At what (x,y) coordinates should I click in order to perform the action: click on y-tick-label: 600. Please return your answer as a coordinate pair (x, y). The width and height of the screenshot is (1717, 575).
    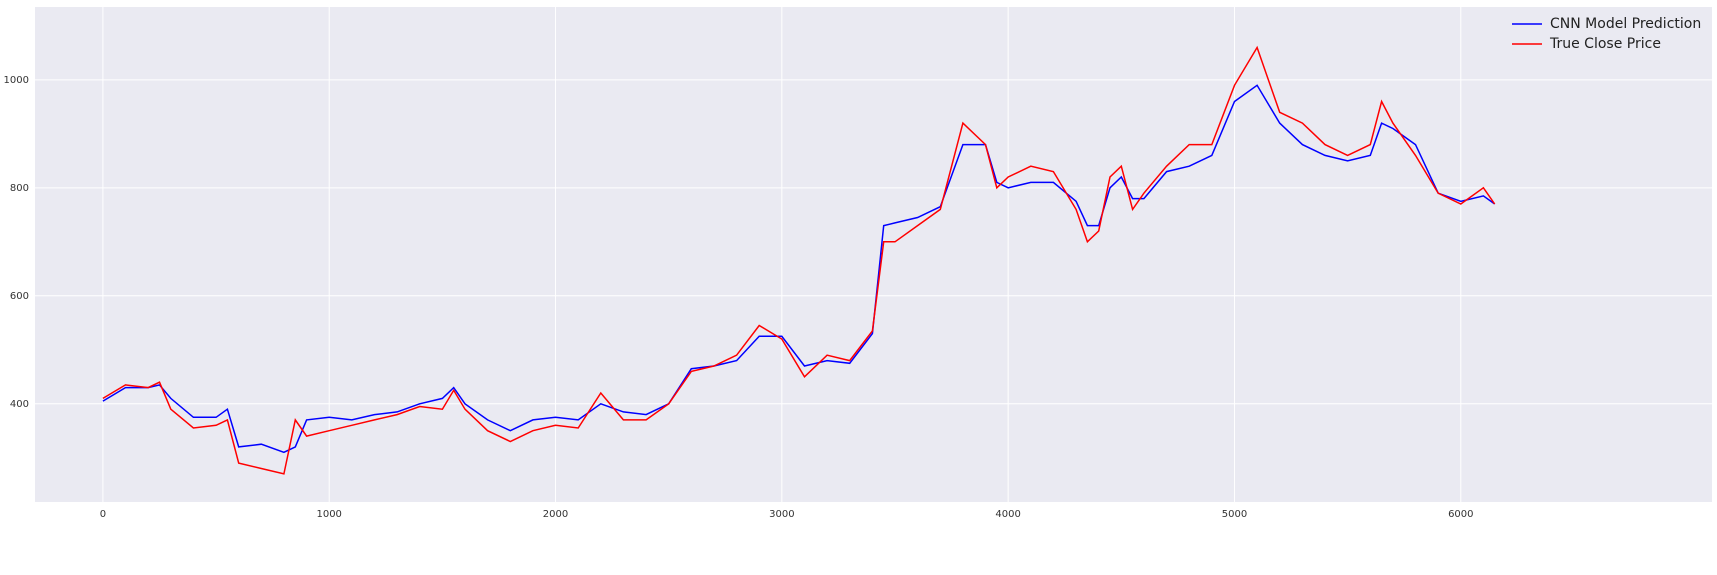
    Looking at the image, I should click on (19, 296).